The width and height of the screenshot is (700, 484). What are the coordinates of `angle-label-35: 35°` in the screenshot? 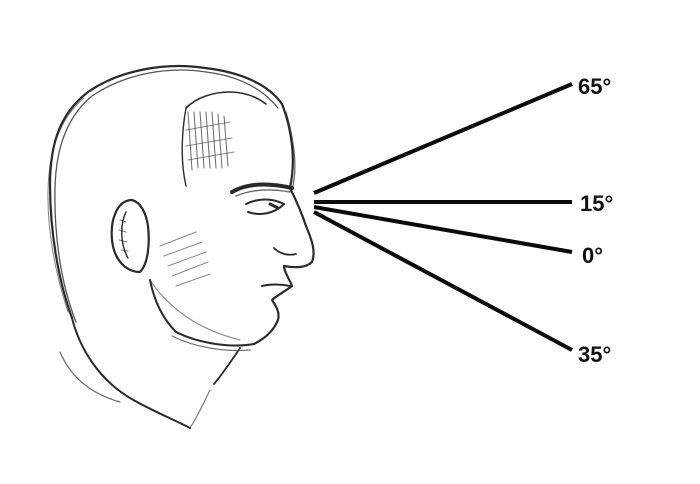 It's located at (594, 354).